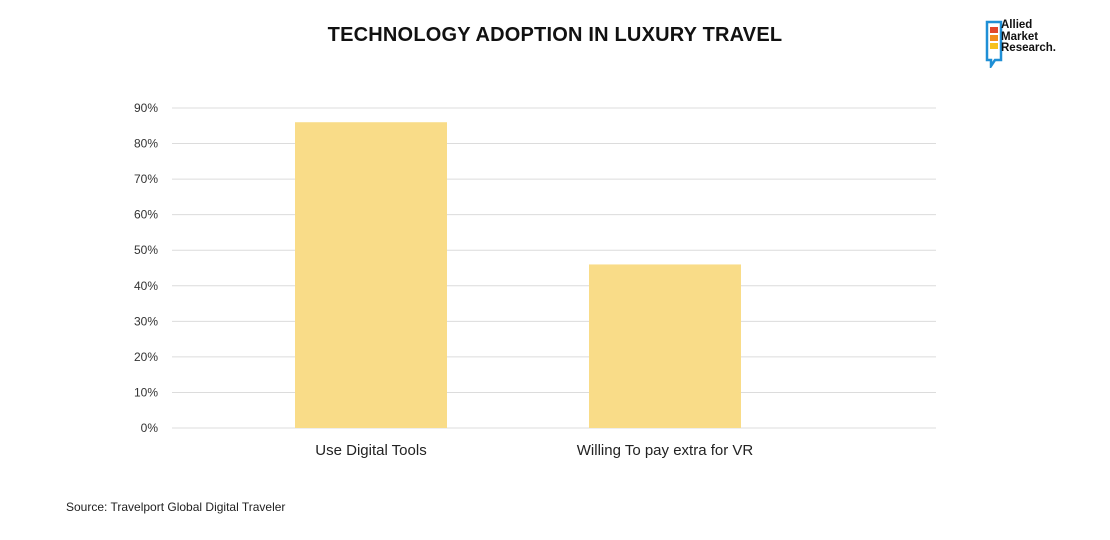  Describe the element at coordinates (146, 392) in the screenshot. I see `y-tick-label: 10%` at that location.